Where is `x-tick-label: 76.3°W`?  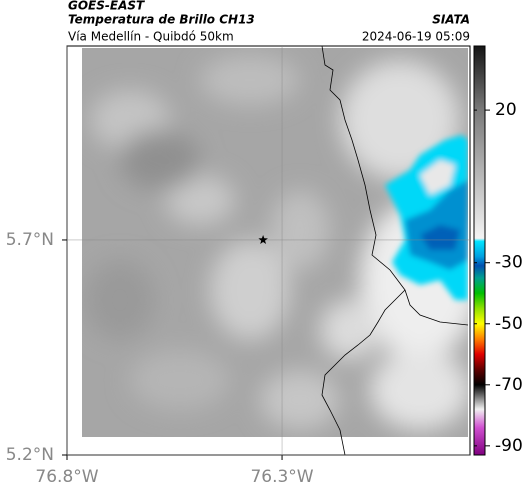 x-tick-label: 76.3°W is located at coordinates (281, 477).